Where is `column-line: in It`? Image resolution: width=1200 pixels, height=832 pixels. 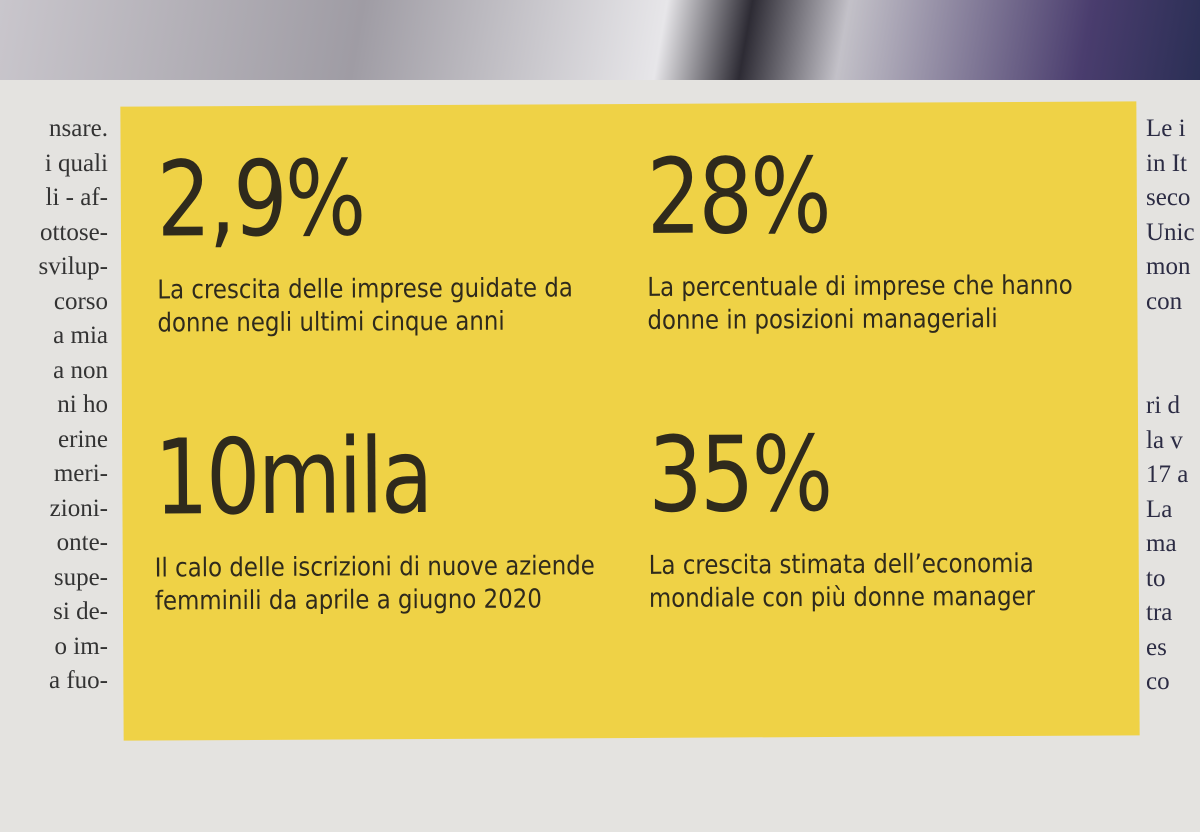
column-line: in It is located at coordinates (1166, 163).